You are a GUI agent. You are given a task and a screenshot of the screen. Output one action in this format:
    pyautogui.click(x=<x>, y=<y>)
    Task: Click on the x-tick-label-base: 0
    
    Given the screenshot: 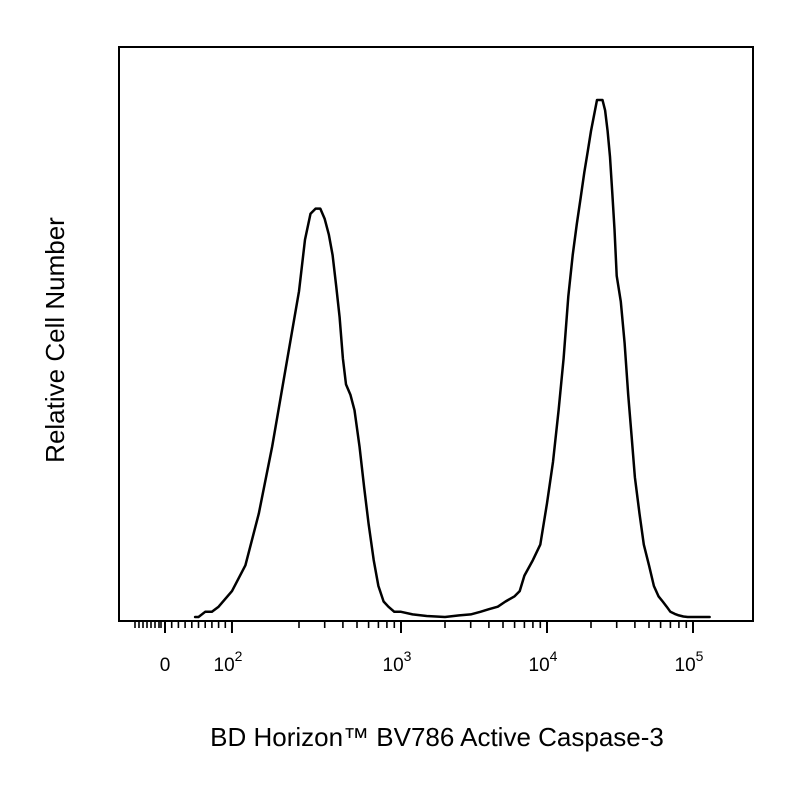 What is the action you would take?
    pyautogui.click(x=165, y=665)
    